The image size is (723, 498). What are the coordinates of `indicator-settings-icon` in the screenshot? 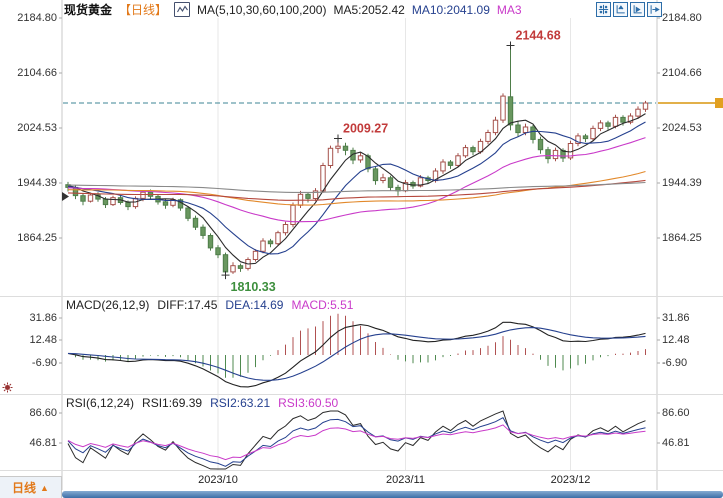 It's located at (7, 387).